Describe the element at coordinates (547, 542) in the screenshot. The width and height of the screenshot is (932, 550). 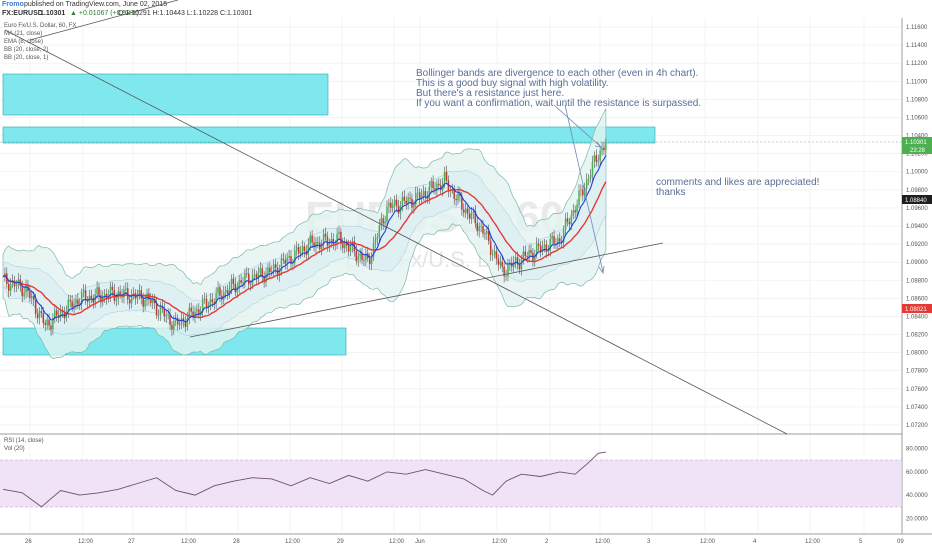
I see `time-tick-label: 2` at that location.